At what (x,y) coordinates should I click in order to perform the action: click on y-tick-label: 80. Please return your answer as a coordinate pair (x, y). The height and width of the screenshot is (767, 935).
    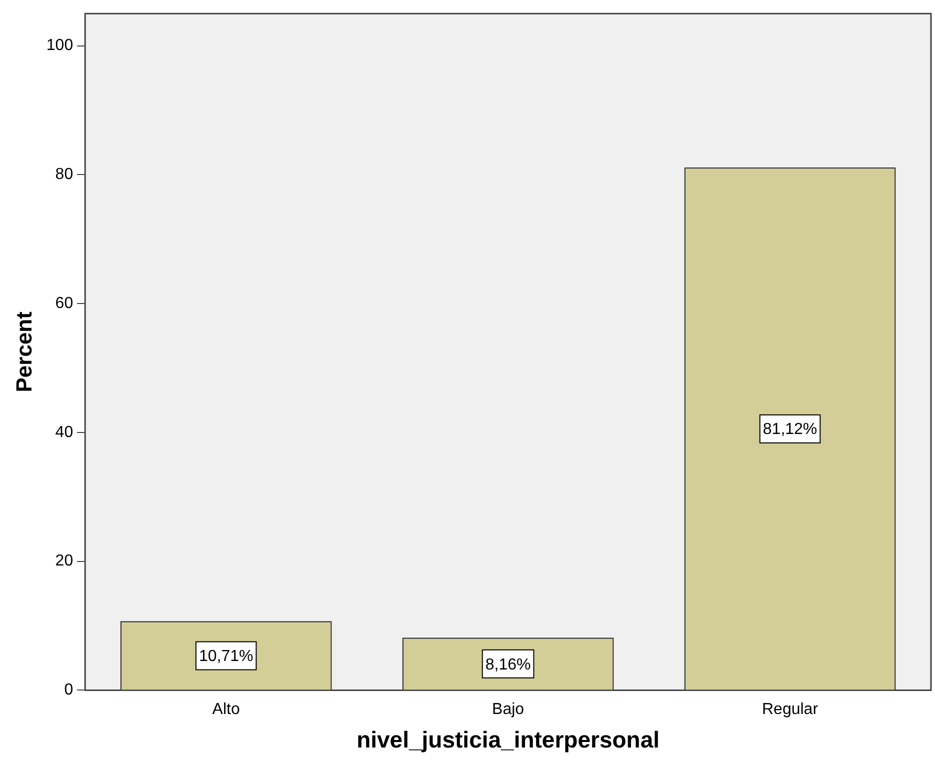
    Looking at the image, I should click on (64, 175).